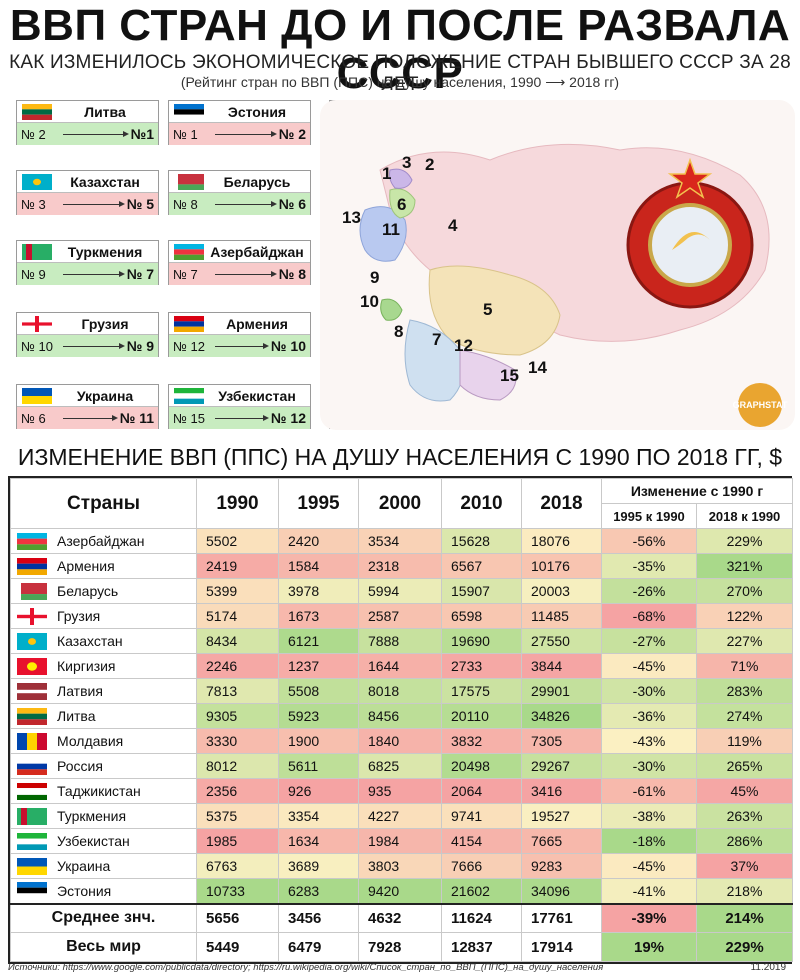 The height and width of the screenshot is (980, 800). I want to click on gdp-value-cell: 9741, so click(481, 816).